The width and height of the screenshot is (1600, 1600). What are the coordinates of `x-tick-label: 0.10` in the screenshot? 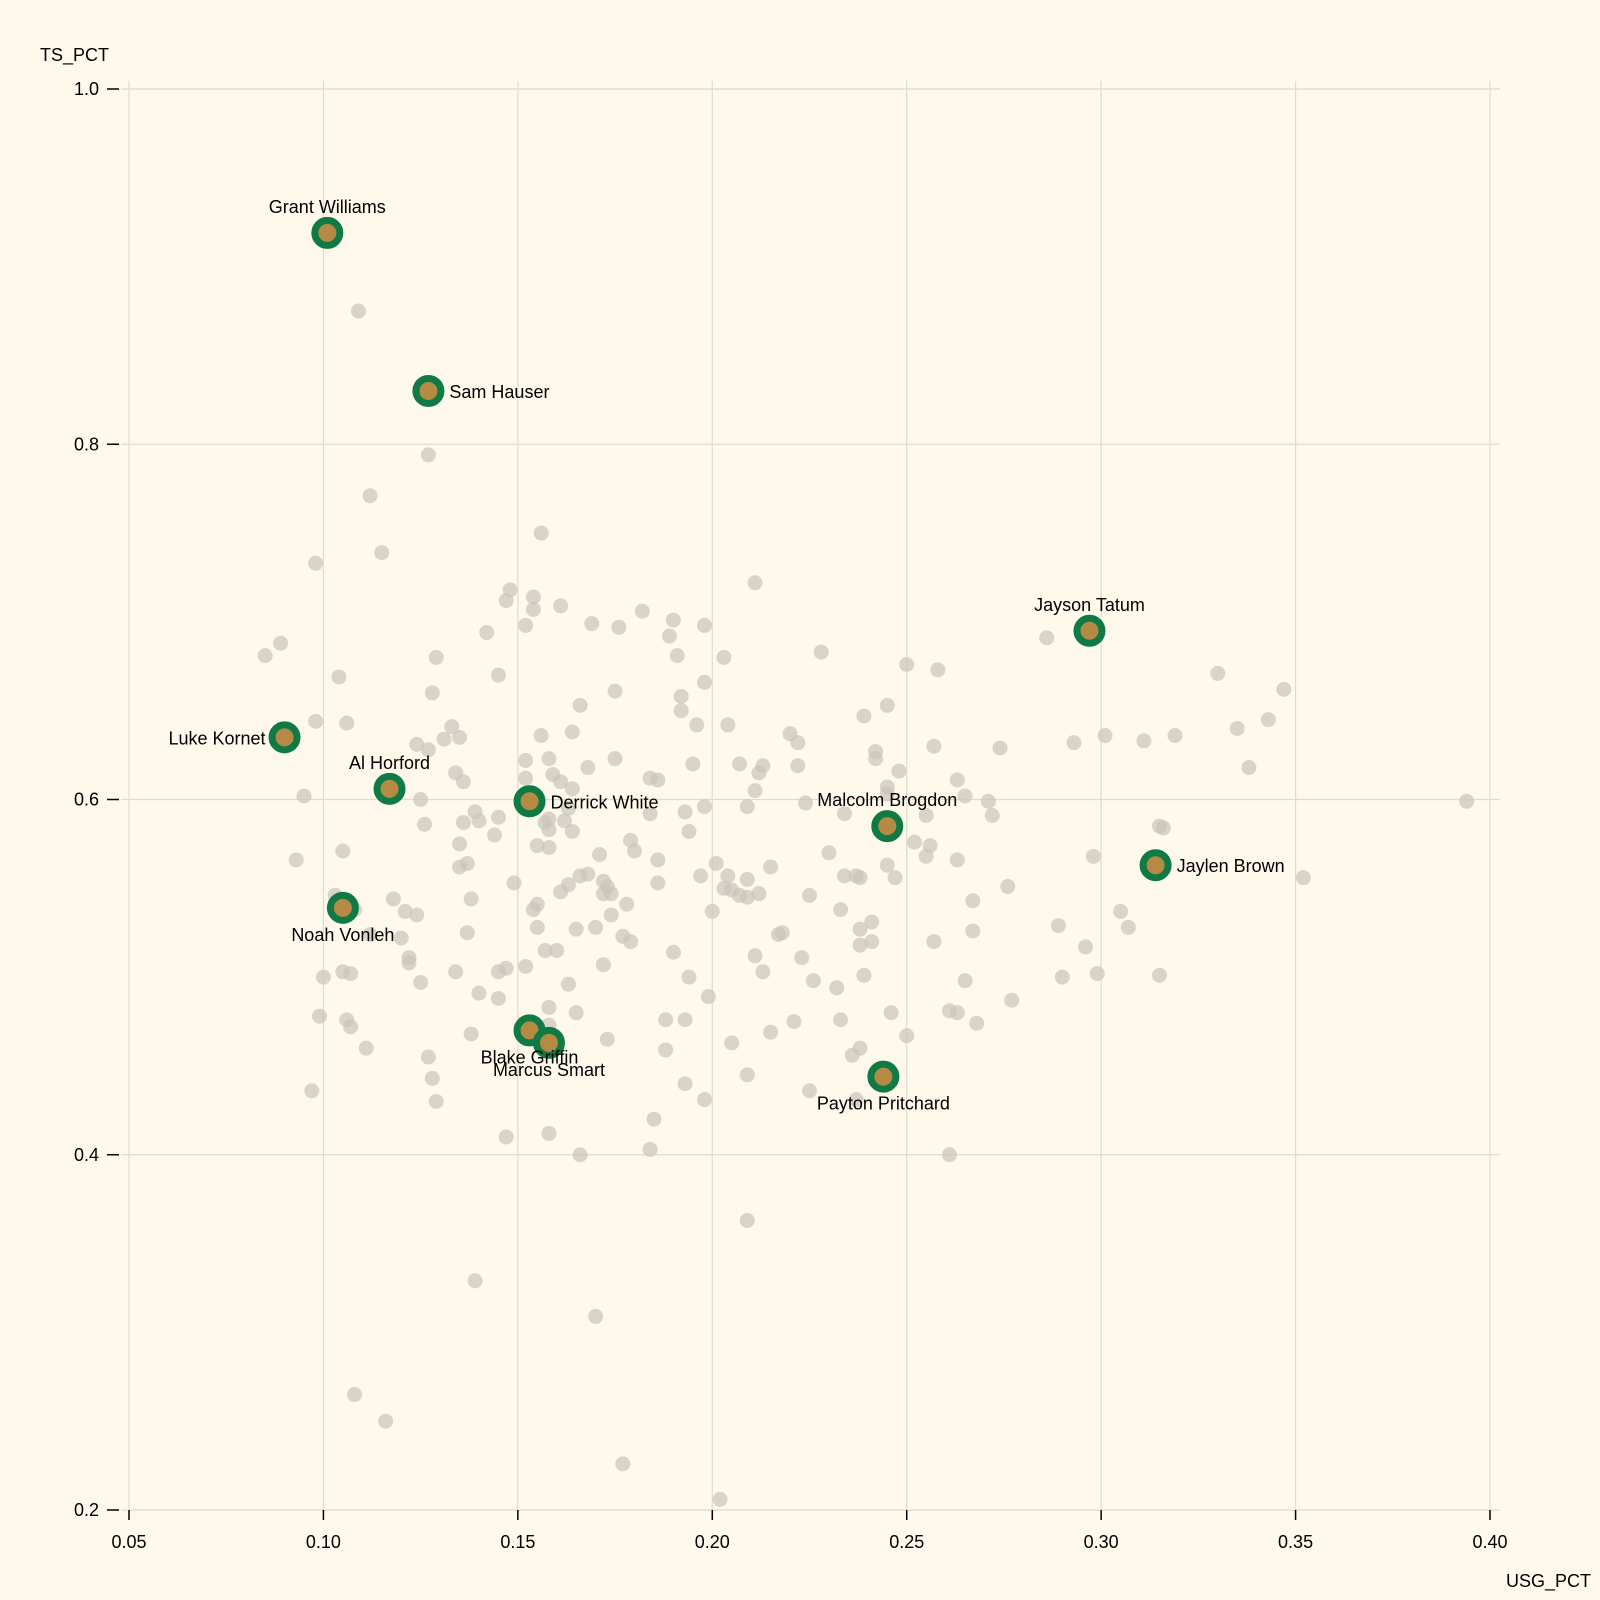 It's located at (323, 1542).